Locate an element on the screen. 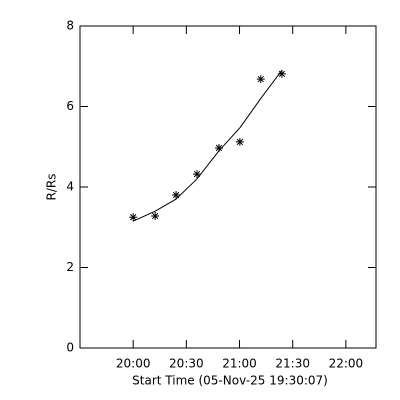 Image resolution: width=400 pixels, height=400 pixels. x-tick-label: 20:30 is located at coordinates (186, 364).